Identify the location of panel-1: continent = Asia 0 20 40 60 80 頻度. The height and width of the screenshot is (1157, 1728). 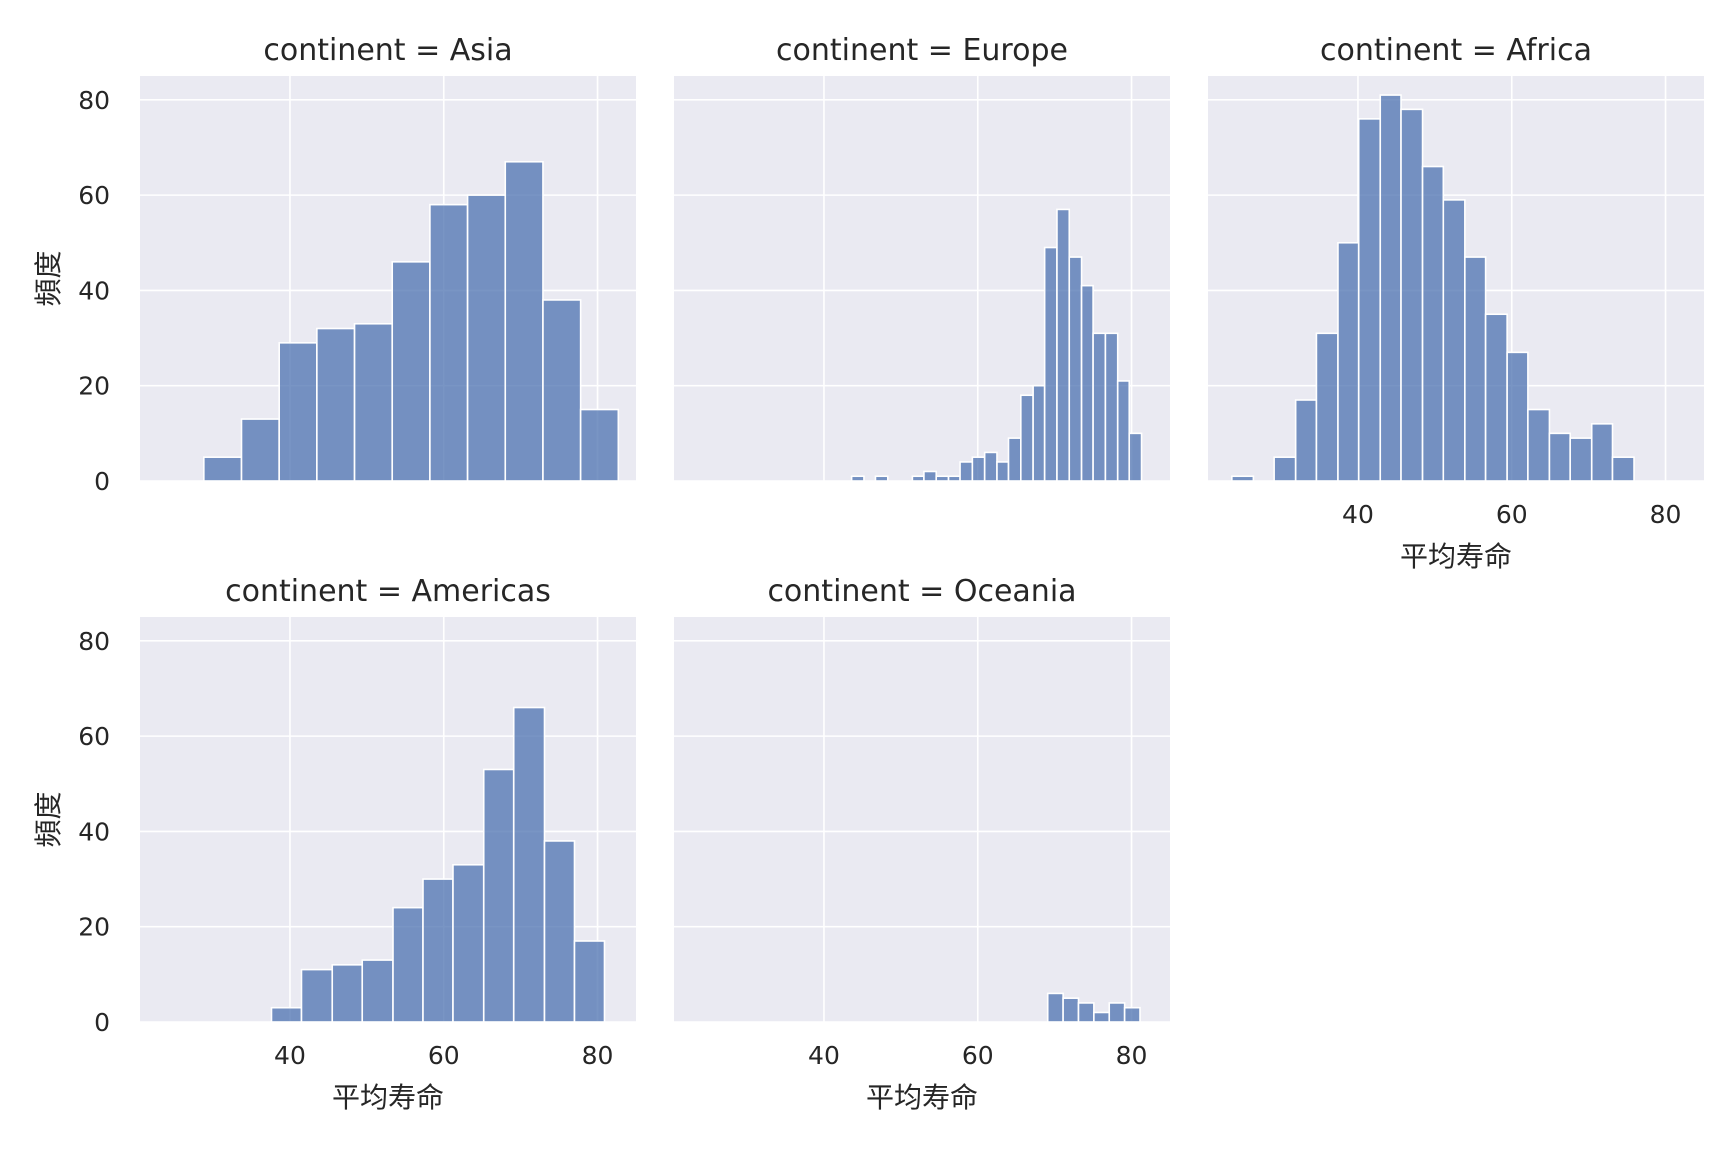
(334, 264).